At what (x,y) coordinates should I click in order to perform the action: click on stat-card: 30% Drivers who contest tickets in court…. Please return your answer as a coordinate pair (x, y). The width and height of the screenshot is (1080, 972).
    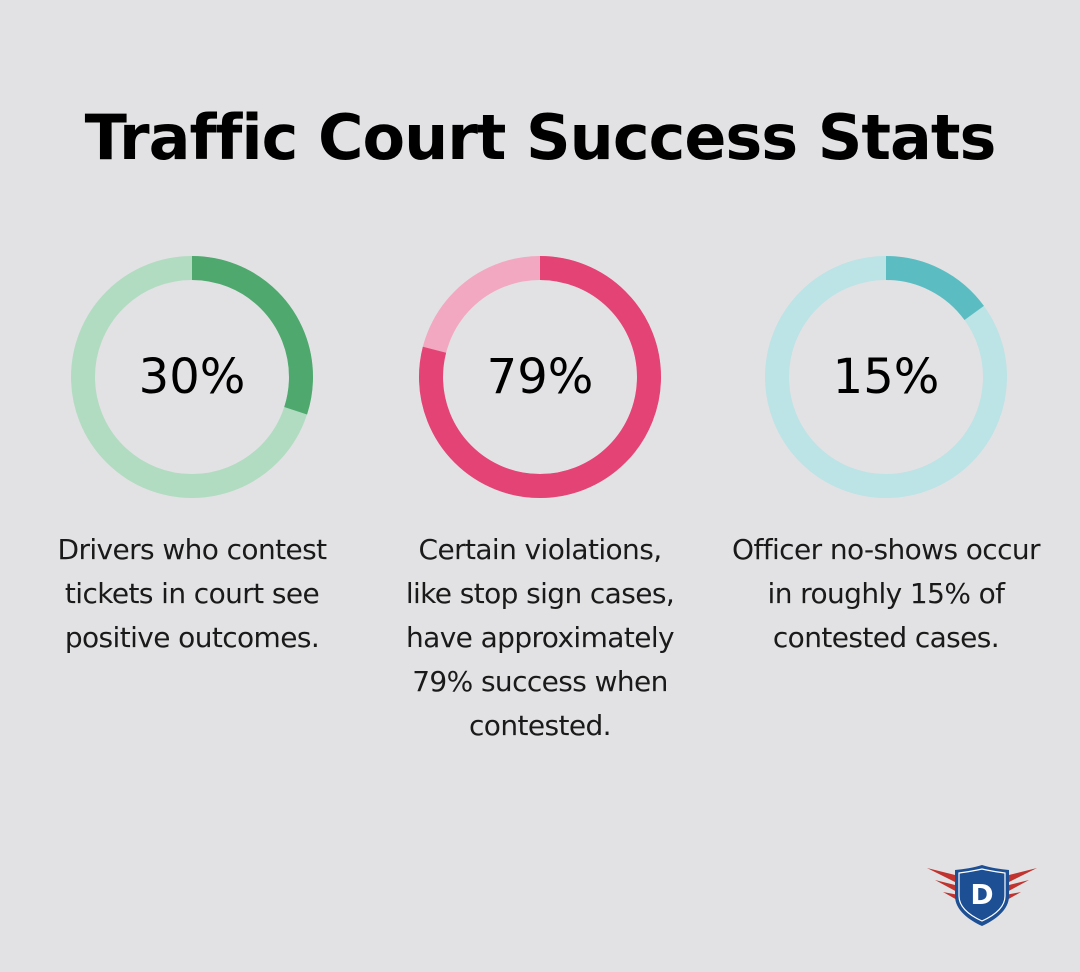
    Looking at the image, I should click on (192, 458).